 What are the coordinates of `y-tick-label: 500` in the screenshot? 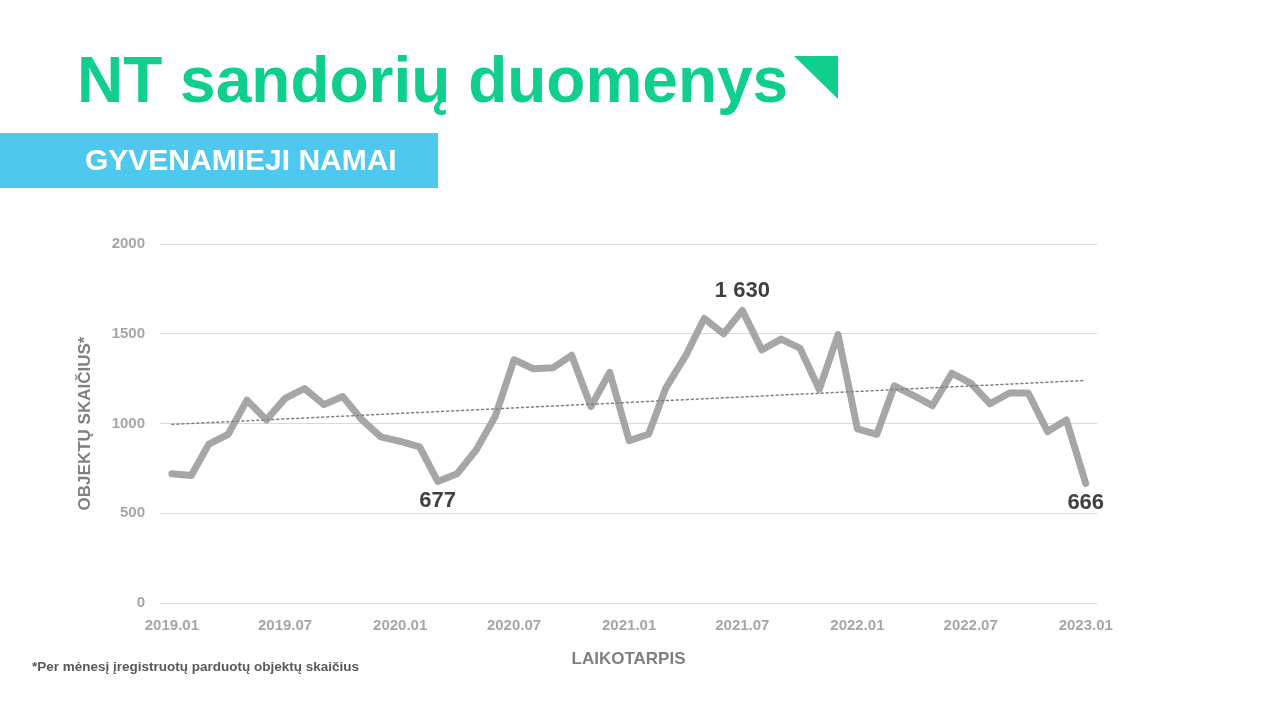 It's located at (132, 512).